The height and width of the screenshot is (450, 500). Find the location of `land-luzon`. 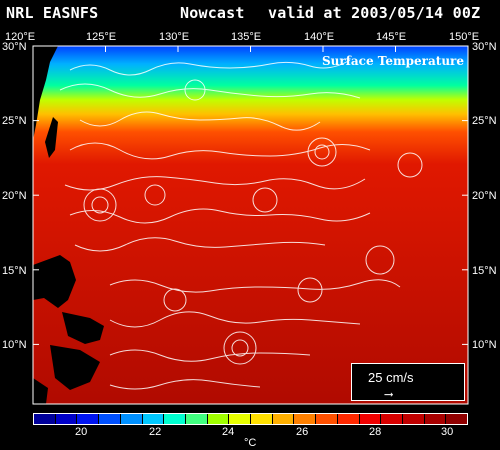

land-luzon is located at coordinates (54, 281).